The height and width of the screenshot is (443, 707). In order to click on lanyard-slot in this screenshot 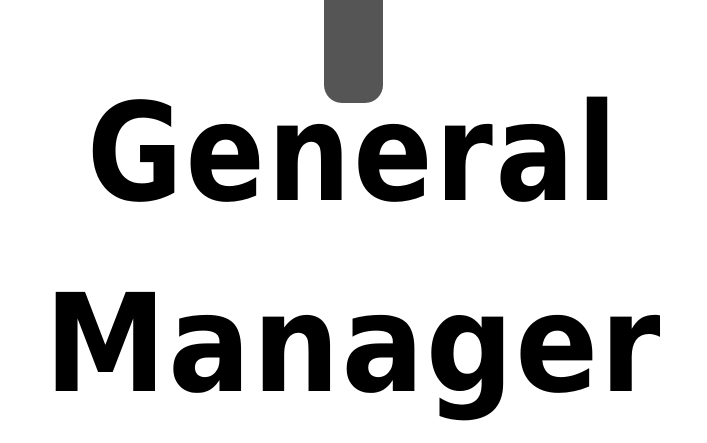, I will do `click(353, 51)`.